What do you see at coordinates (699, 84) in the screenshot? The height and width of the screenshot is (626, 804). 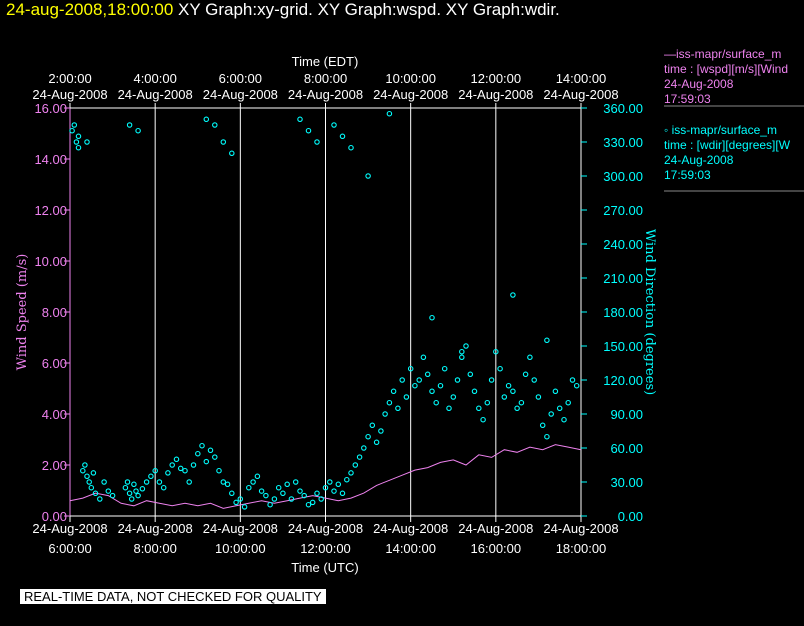 I see `legend-wspd-date: 24-Aug-2008` at bounding box center [699, 84].